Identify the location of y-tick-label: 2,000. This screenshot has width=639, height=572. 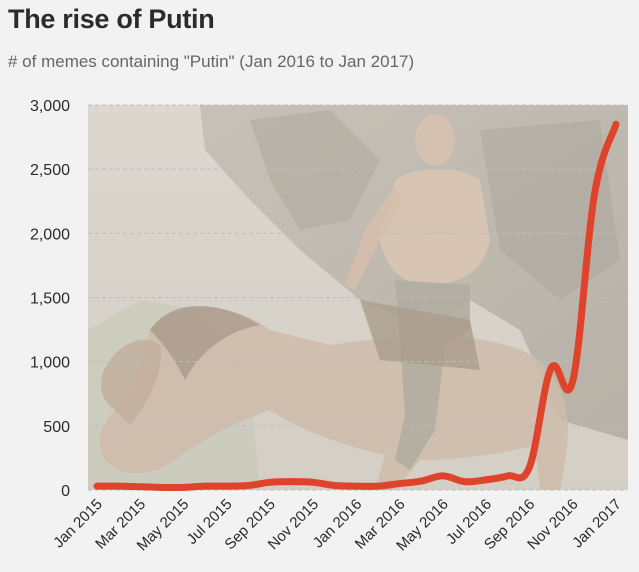
(50, 234).